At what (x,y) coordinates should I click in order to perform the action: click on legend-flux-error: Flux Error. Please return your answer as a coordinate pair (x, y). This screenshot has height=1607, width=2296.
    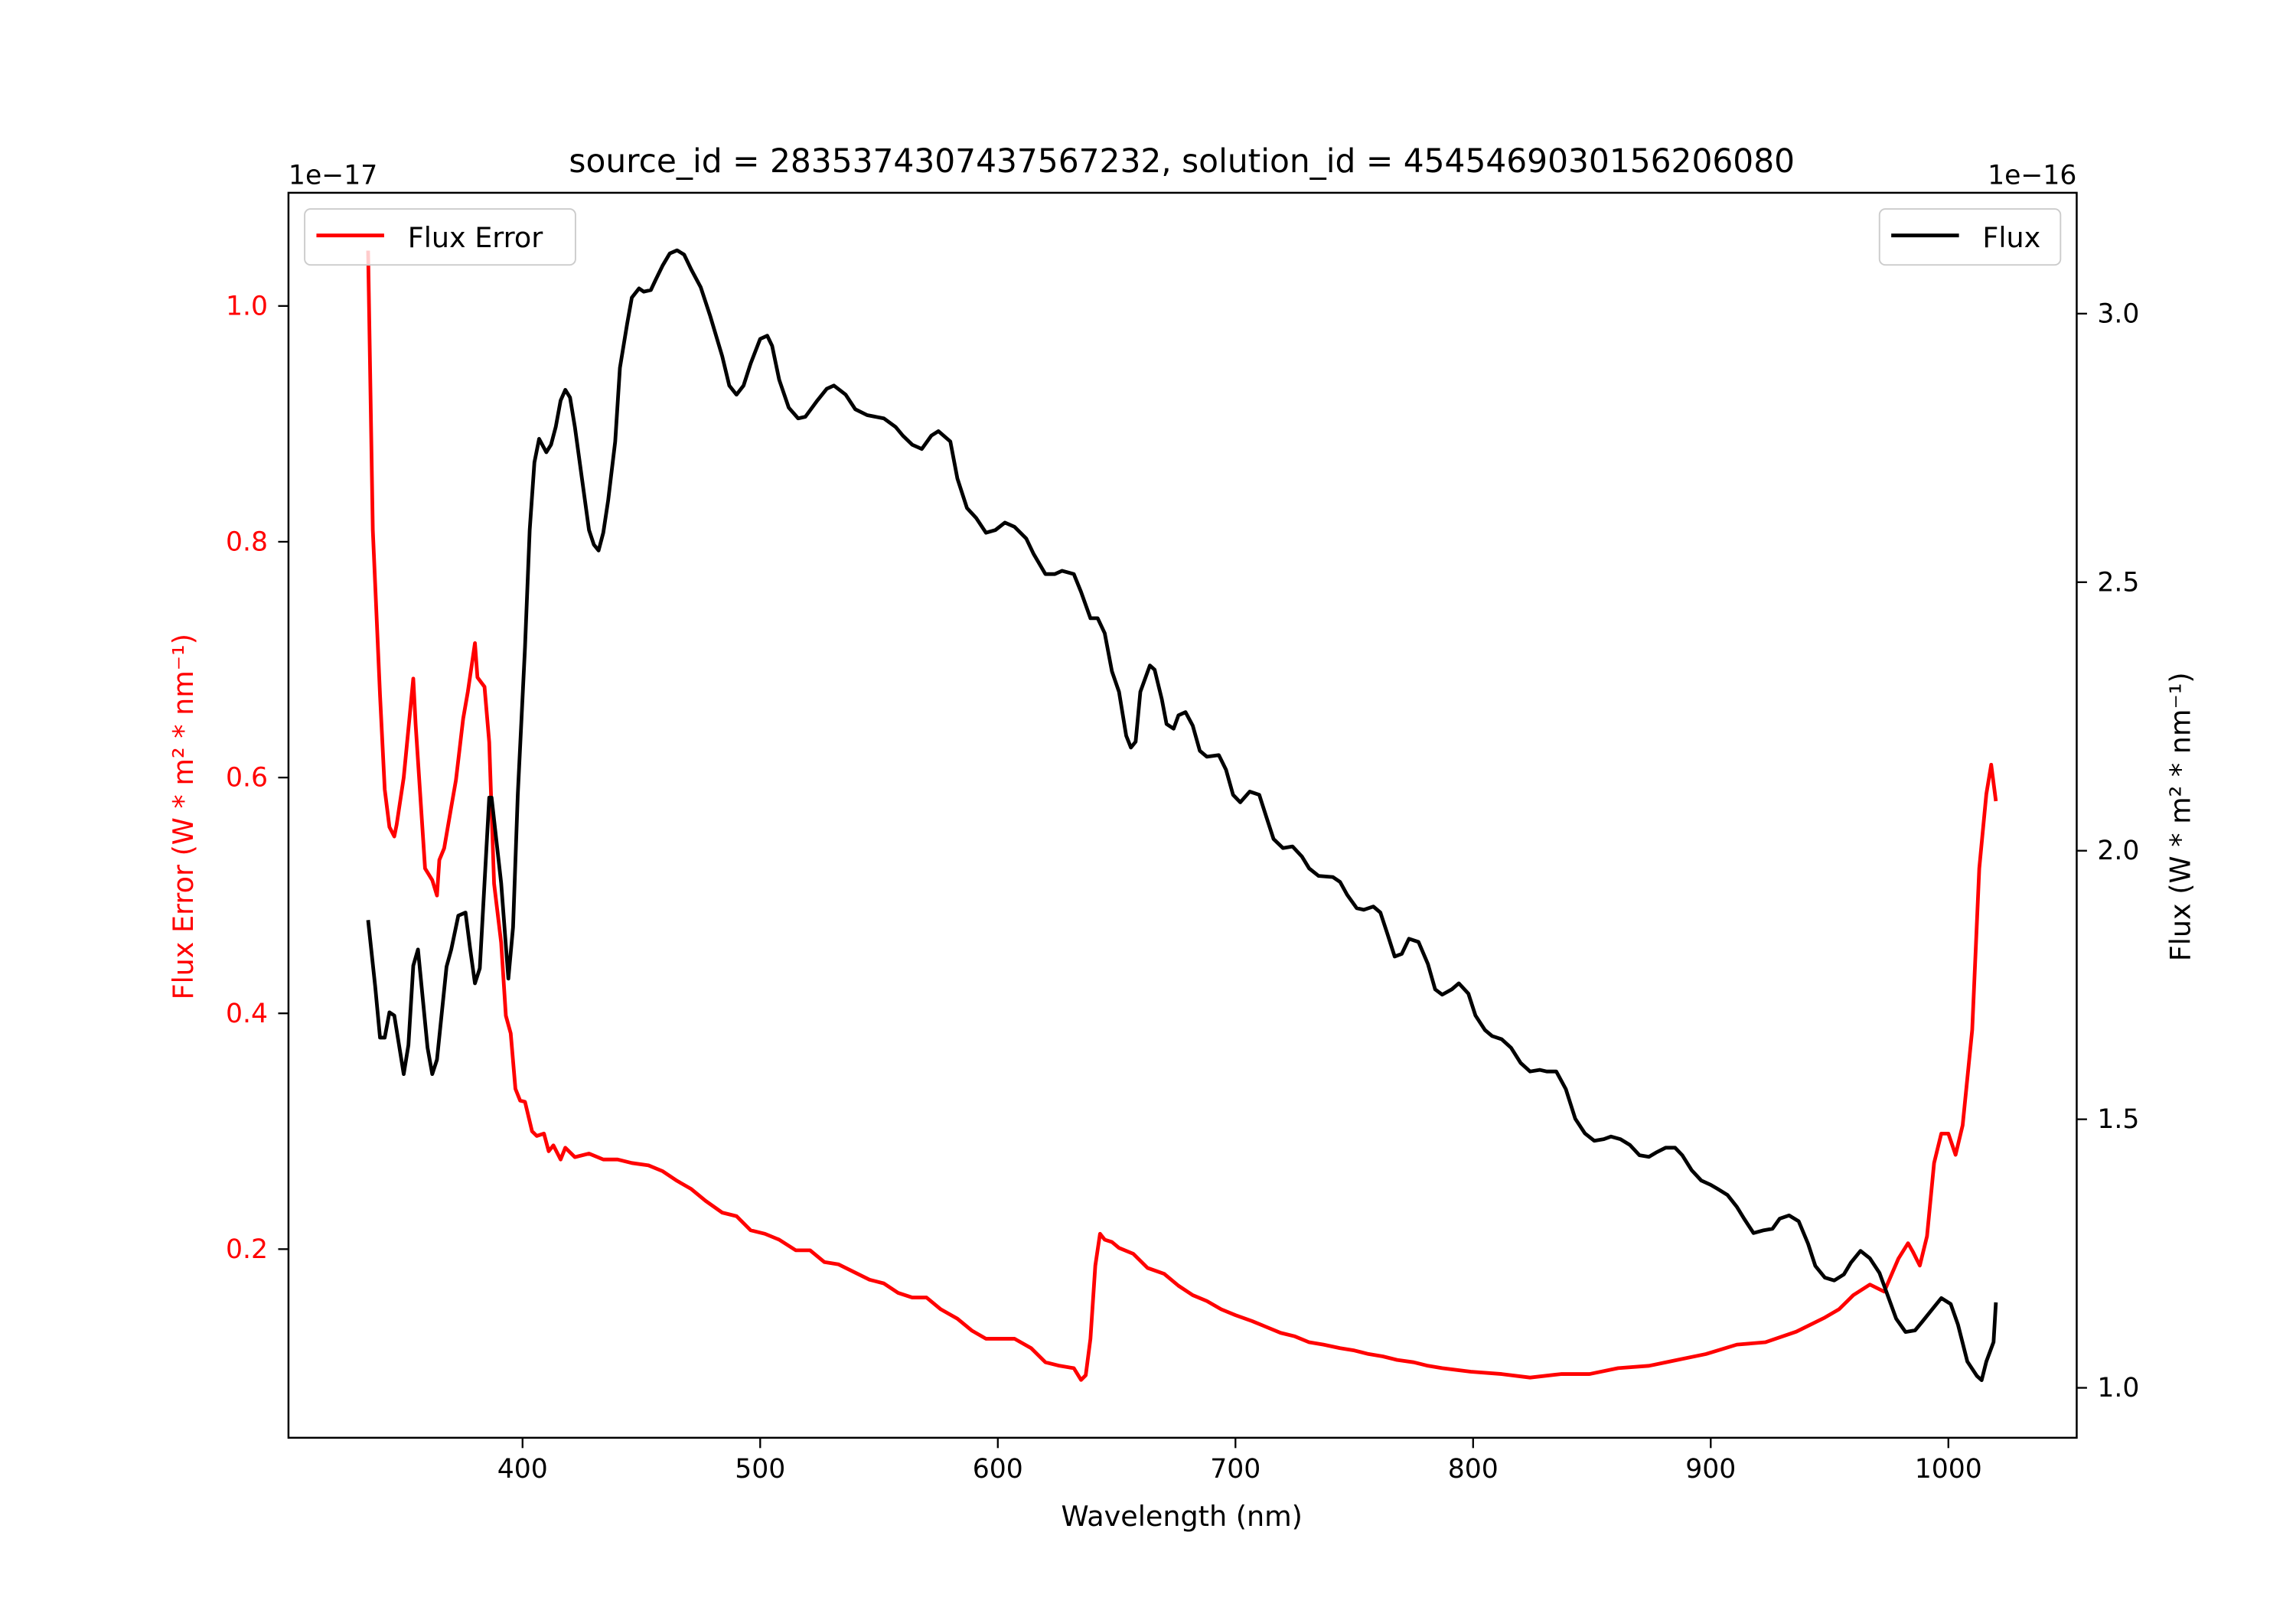
    Looking at the image, I should click on (440, 237).